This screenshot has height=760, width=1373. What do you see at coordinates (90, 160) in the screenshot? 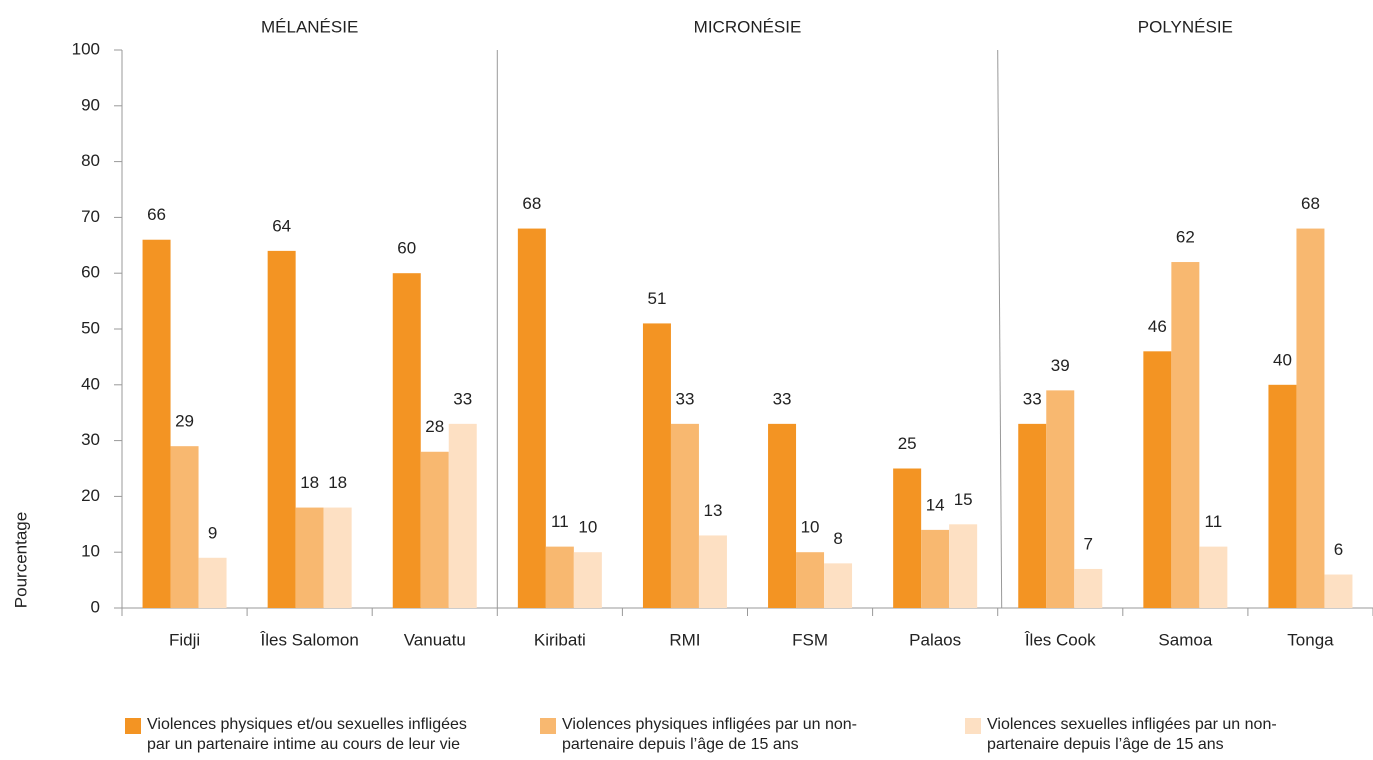
I see `y-tick-label: 80` at bounding box center [90, 160].